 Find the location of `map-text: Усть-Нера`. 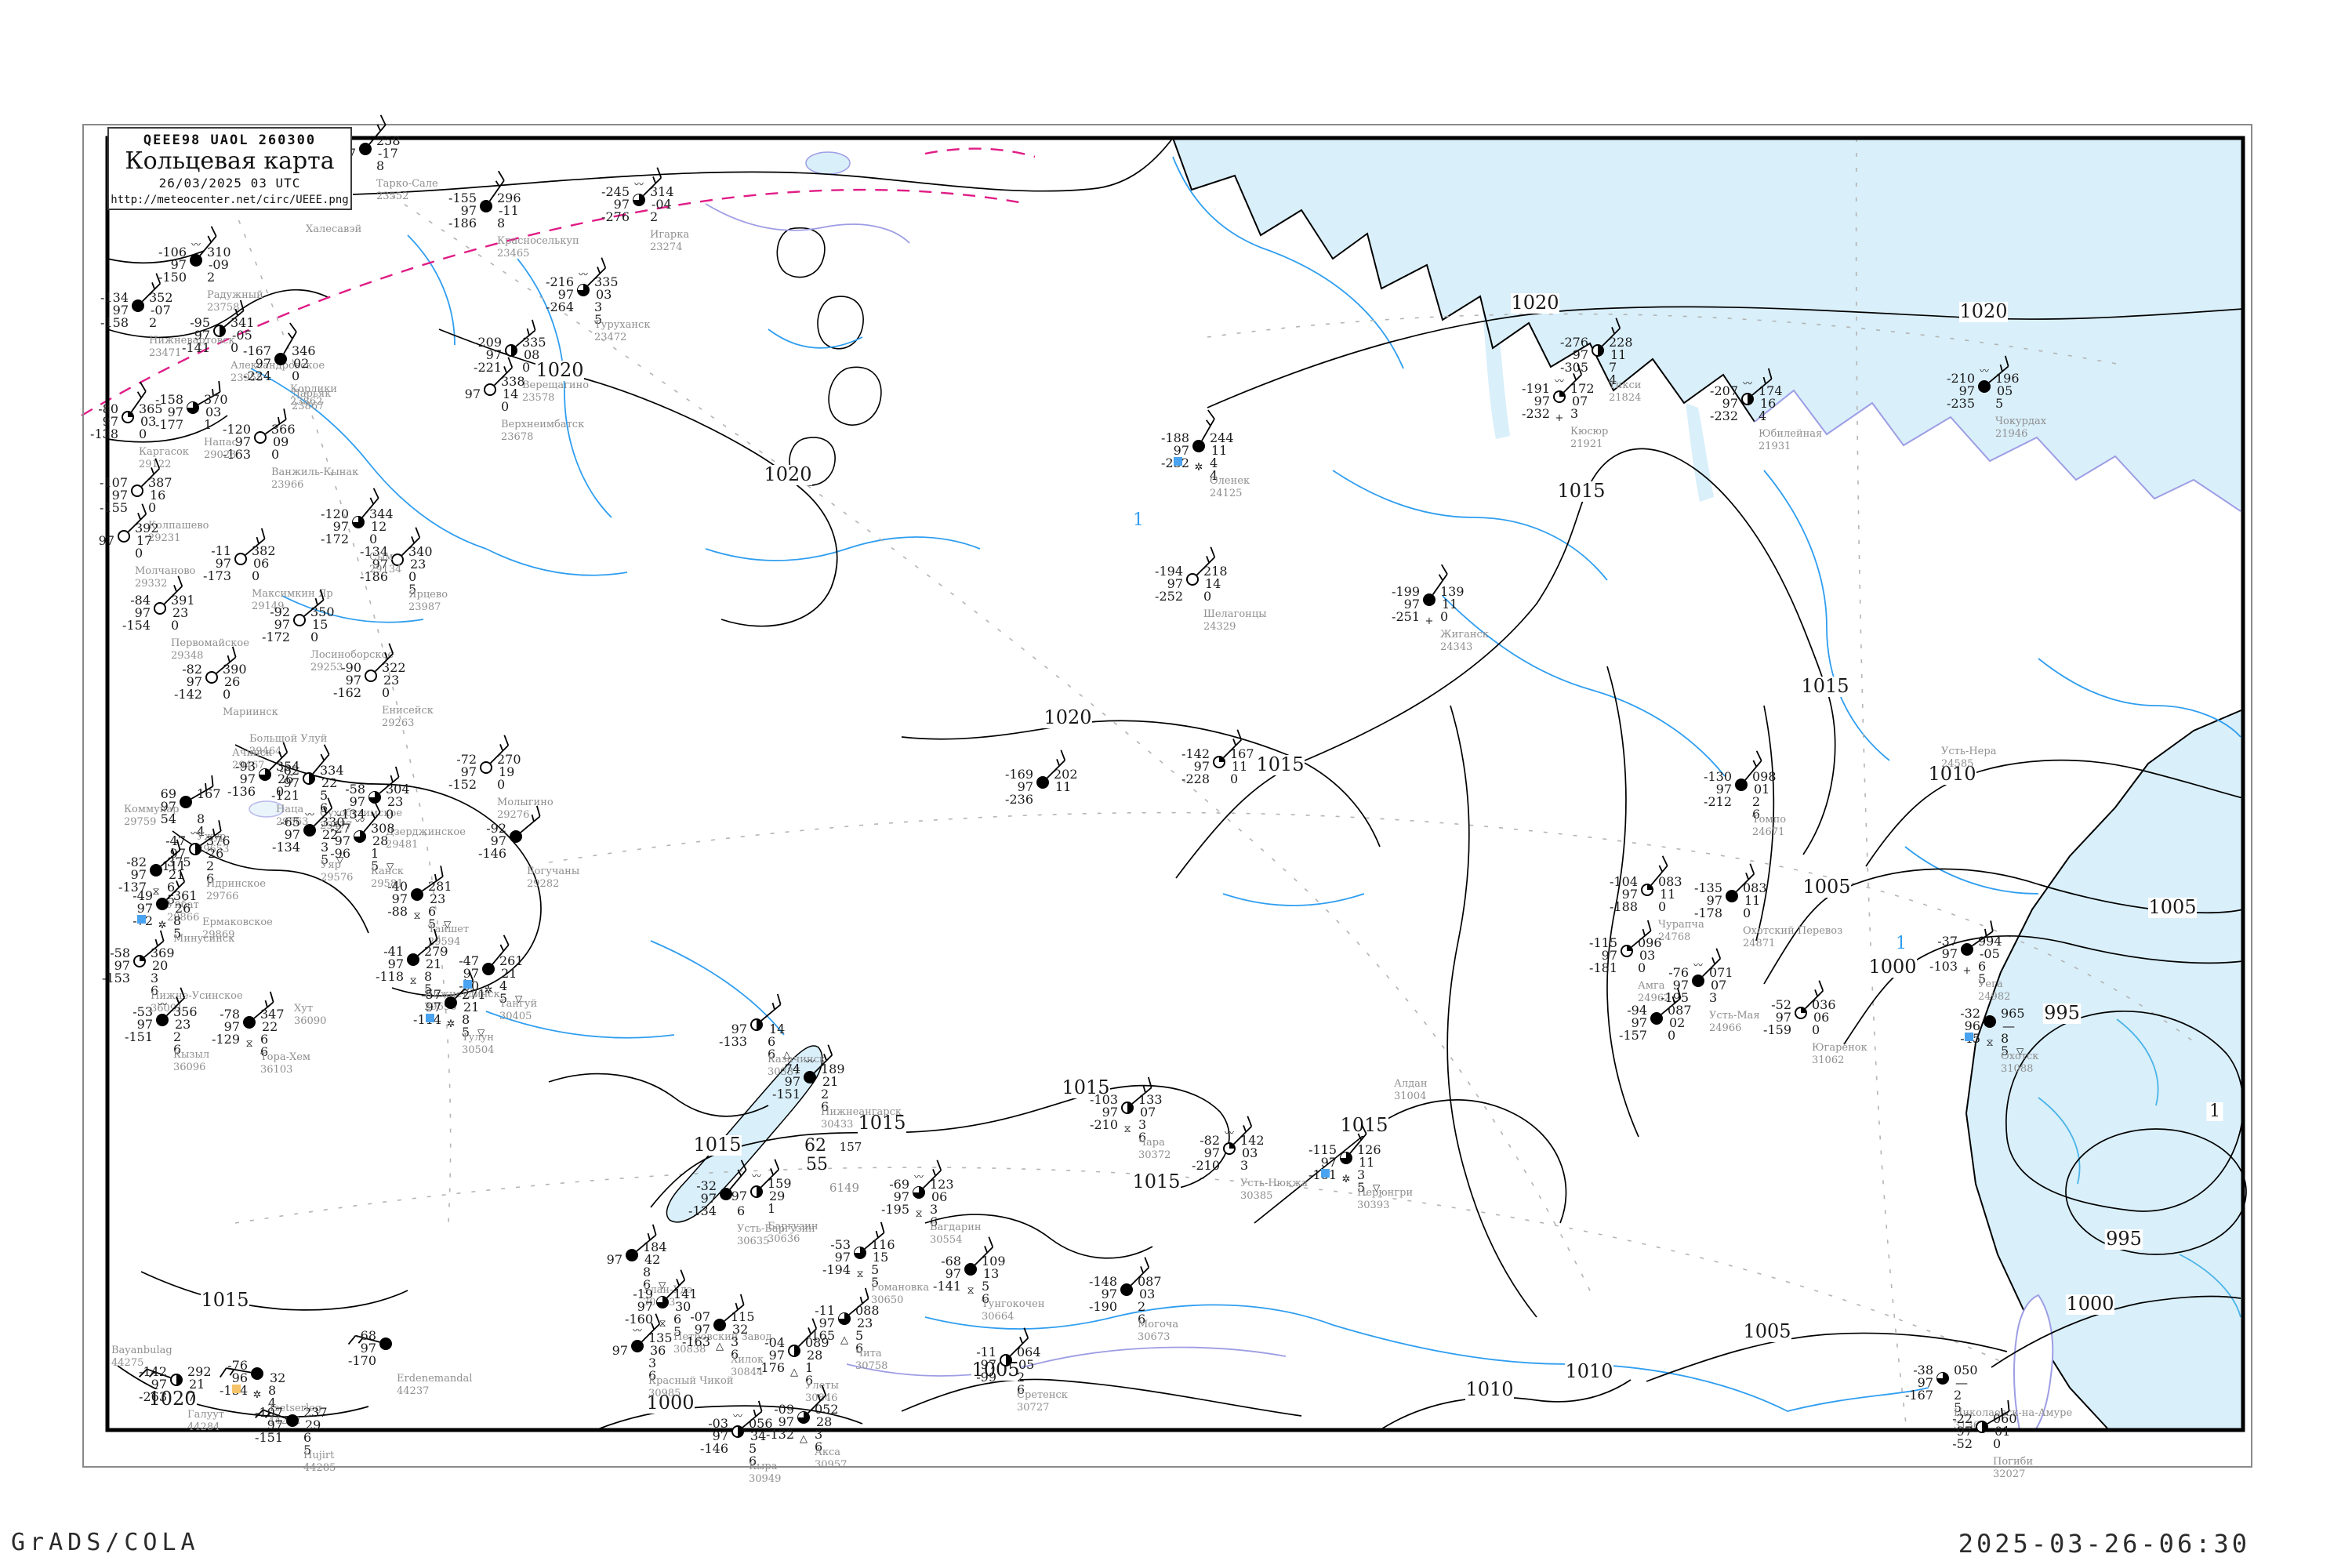

map-text: Усть-Нера is located at coordinates (1969, 751).